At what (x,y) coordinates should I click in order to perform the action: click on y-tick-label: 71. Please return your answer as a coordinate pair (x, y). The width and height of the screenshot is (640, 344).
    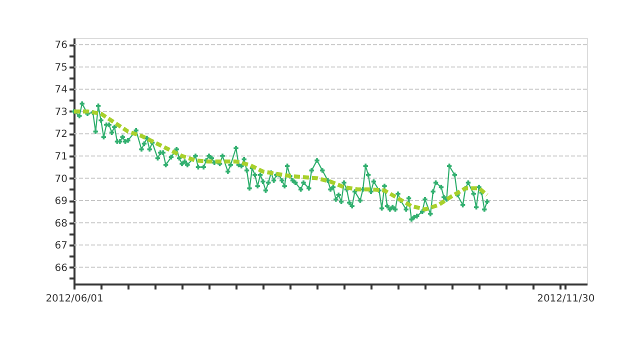
    Looking at the image, I should click on (61, 156).